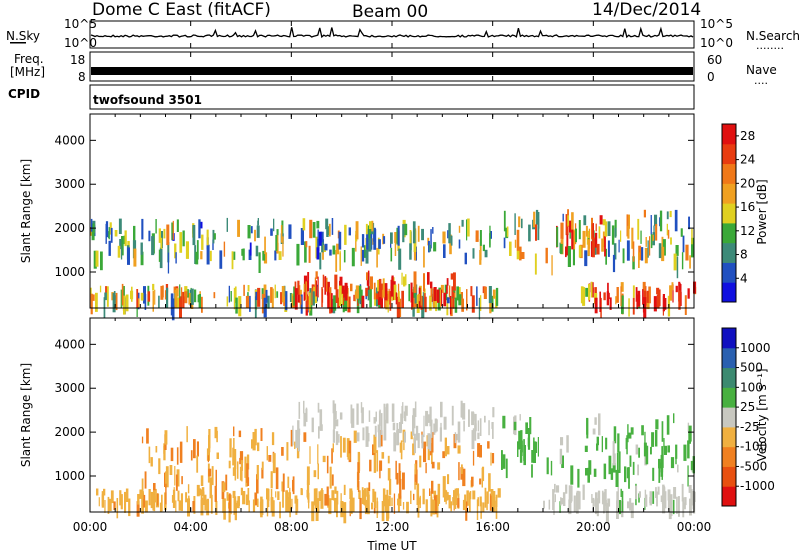  Describe the element at coordinates (69, 228) in the screenshot. I see `y-tick-label: 2000` at that location.